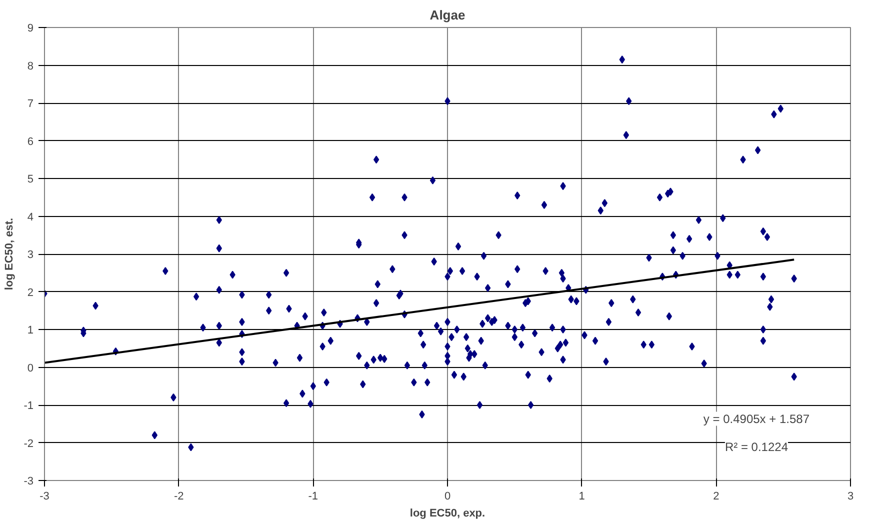  What do you see at coordinates (313, 496) in the screenshot?
I see `x-tick-label: -1` at bounding box center [313, 496].